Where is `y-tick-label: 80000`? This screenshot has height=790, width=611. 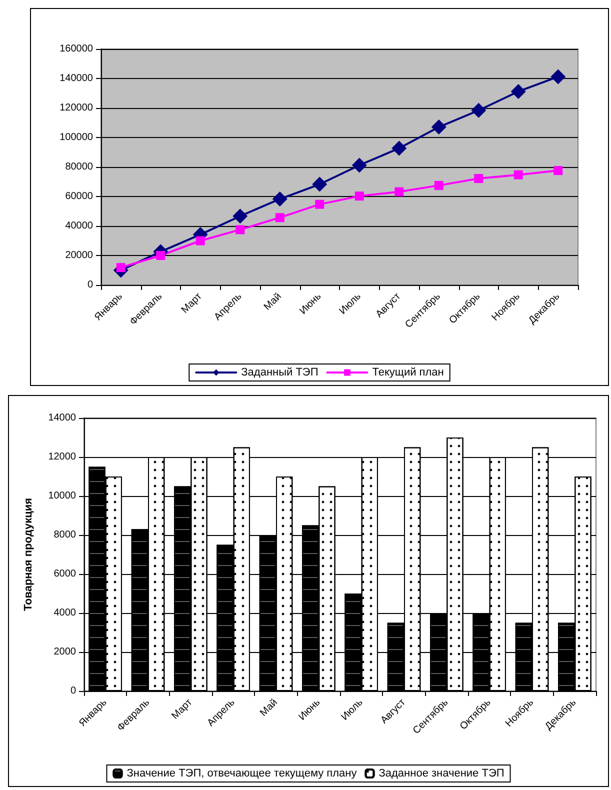
y-tick-label: 80000 is located at coordinates (79, 167).